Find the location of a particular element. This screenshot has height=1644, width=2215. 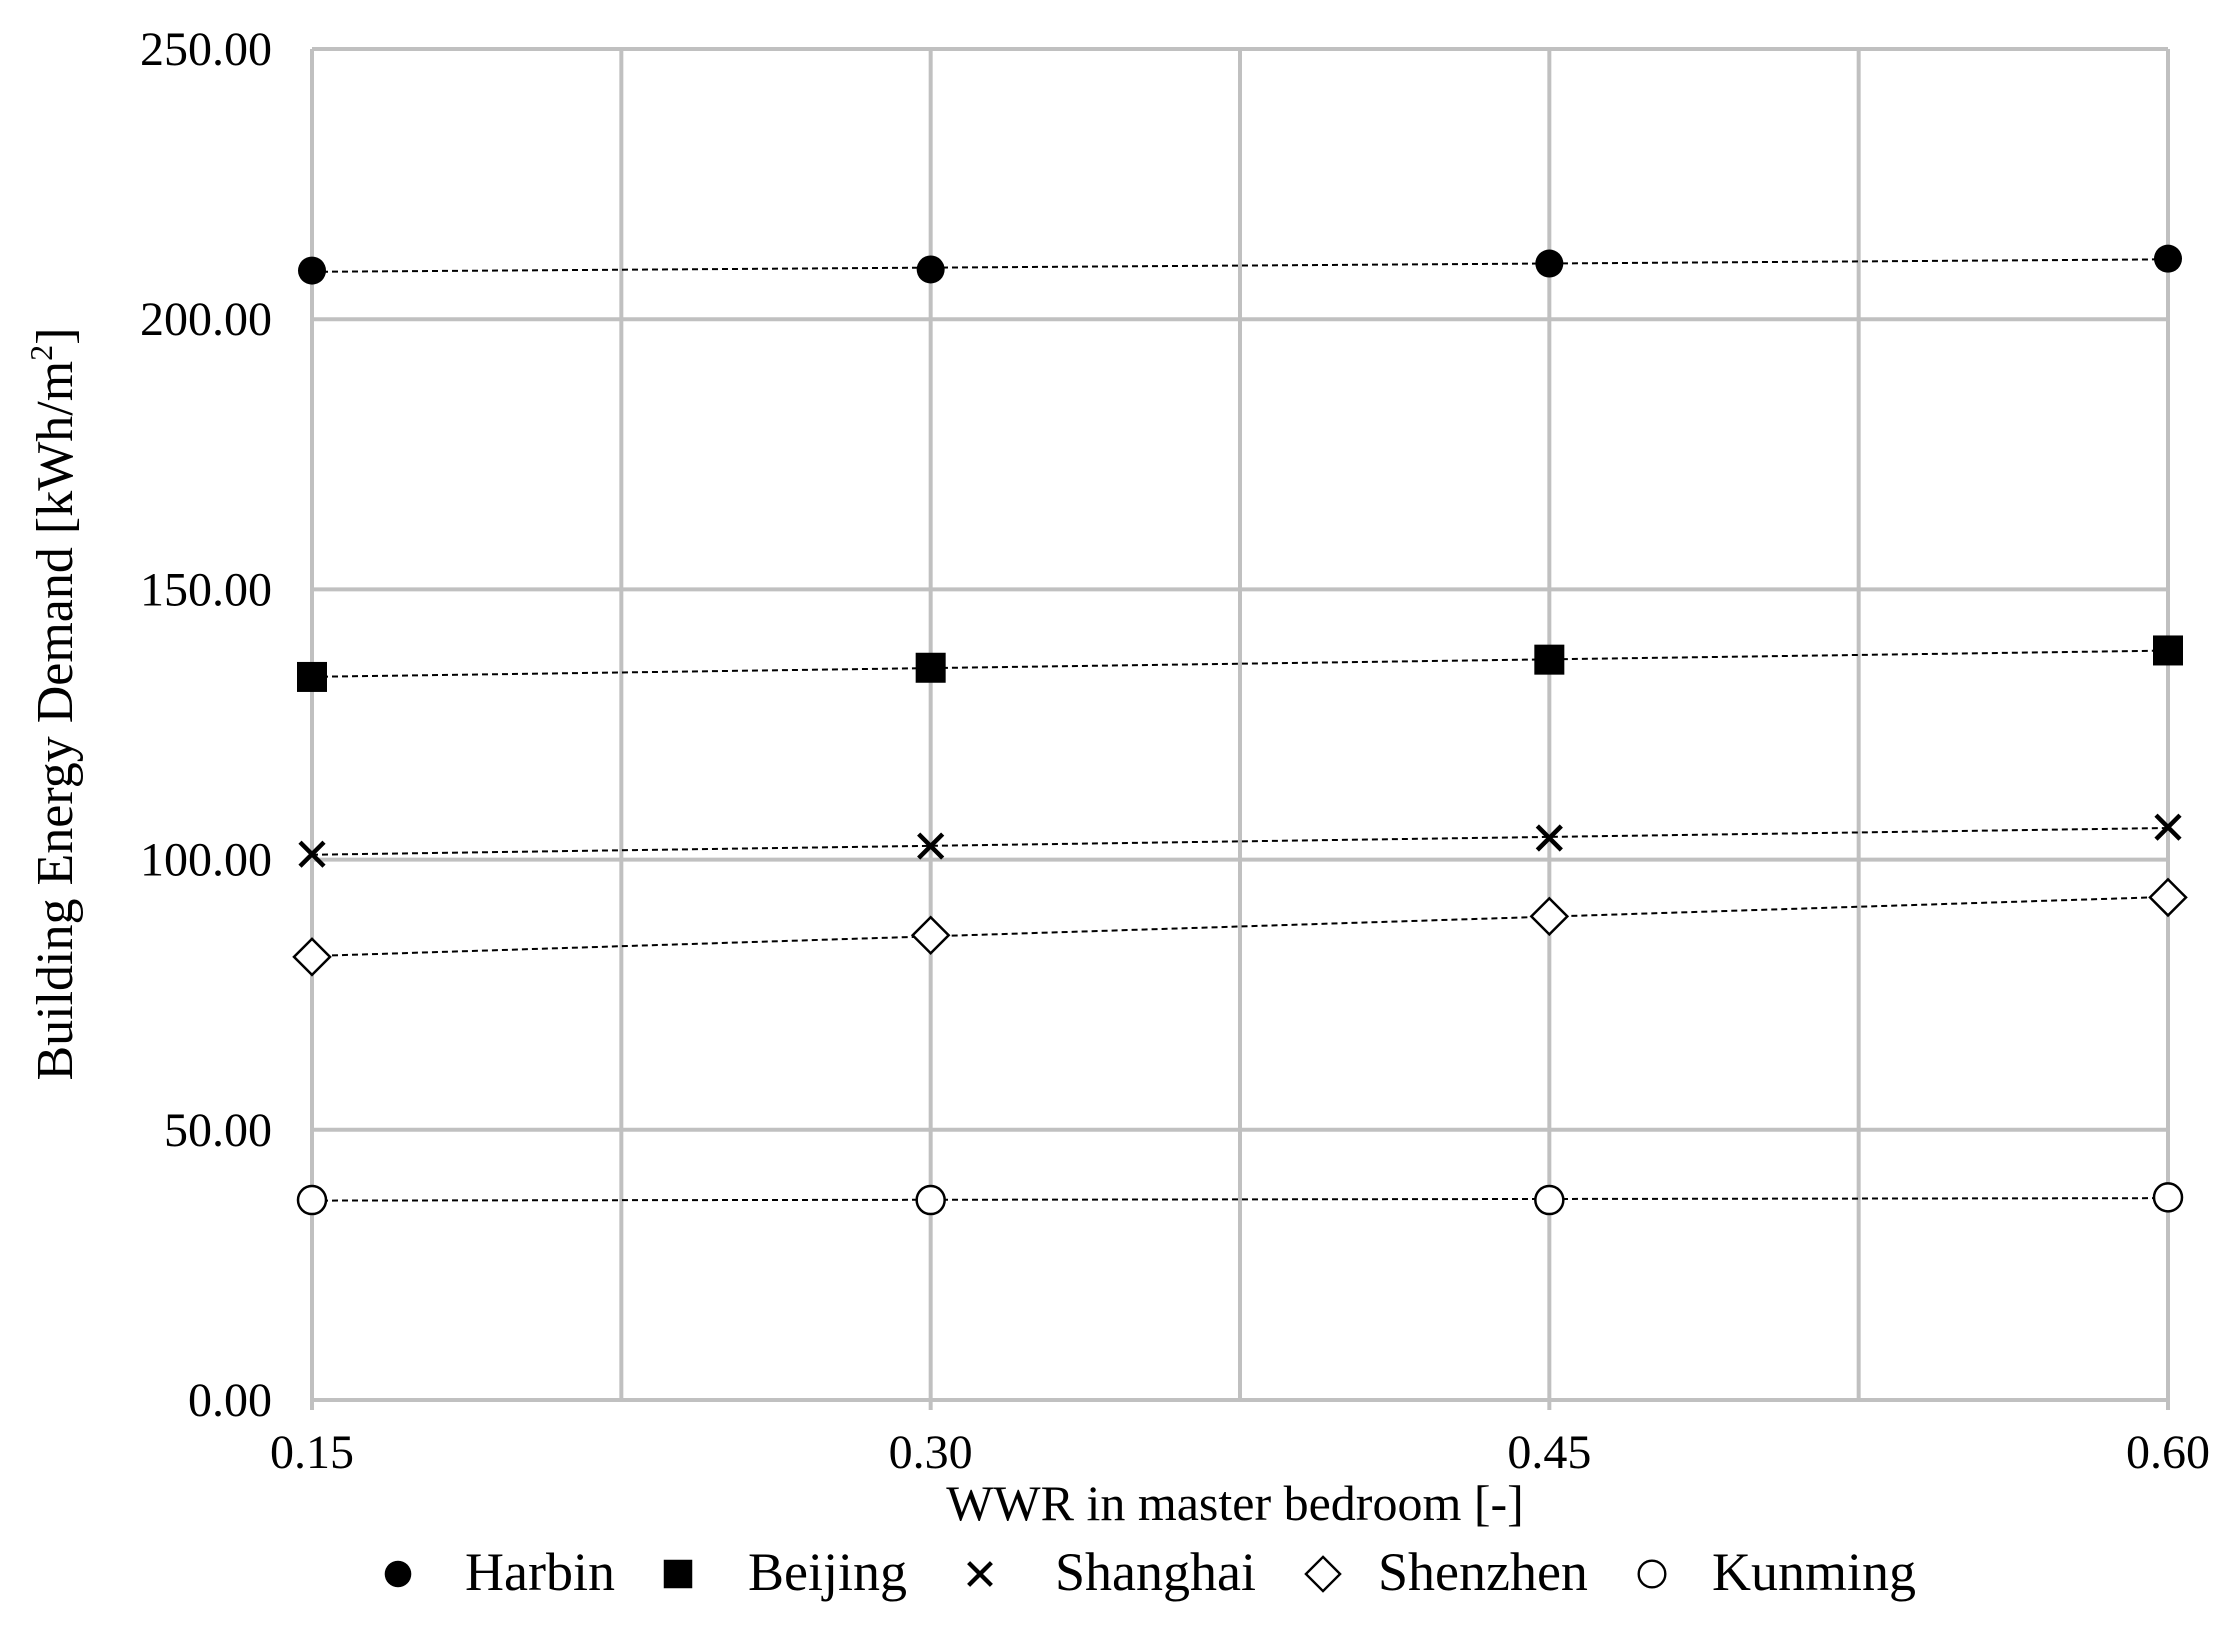

legend-label-shenzhen: Shenzhen is located at coordinates (1483, 1572).